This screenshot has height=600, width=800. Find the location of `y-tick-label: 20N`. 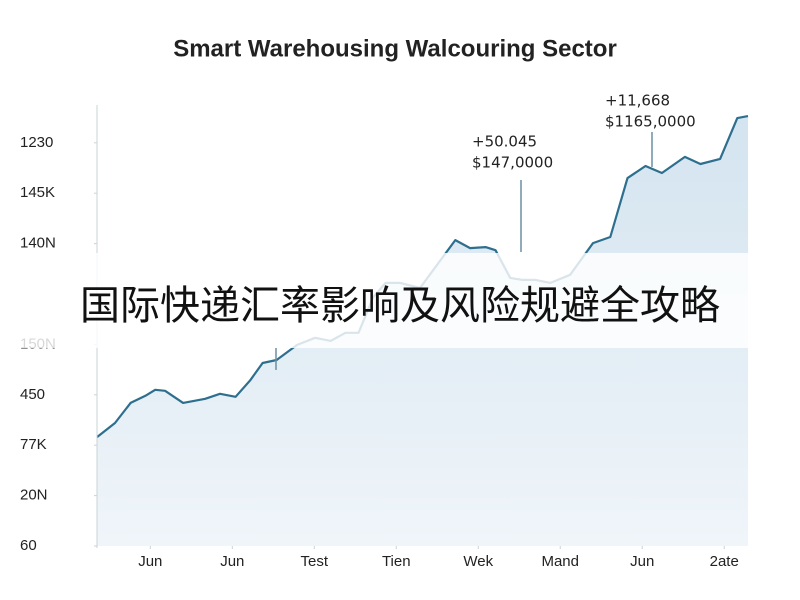

y-tick-label: 20N is located at coordinates (34, 495).